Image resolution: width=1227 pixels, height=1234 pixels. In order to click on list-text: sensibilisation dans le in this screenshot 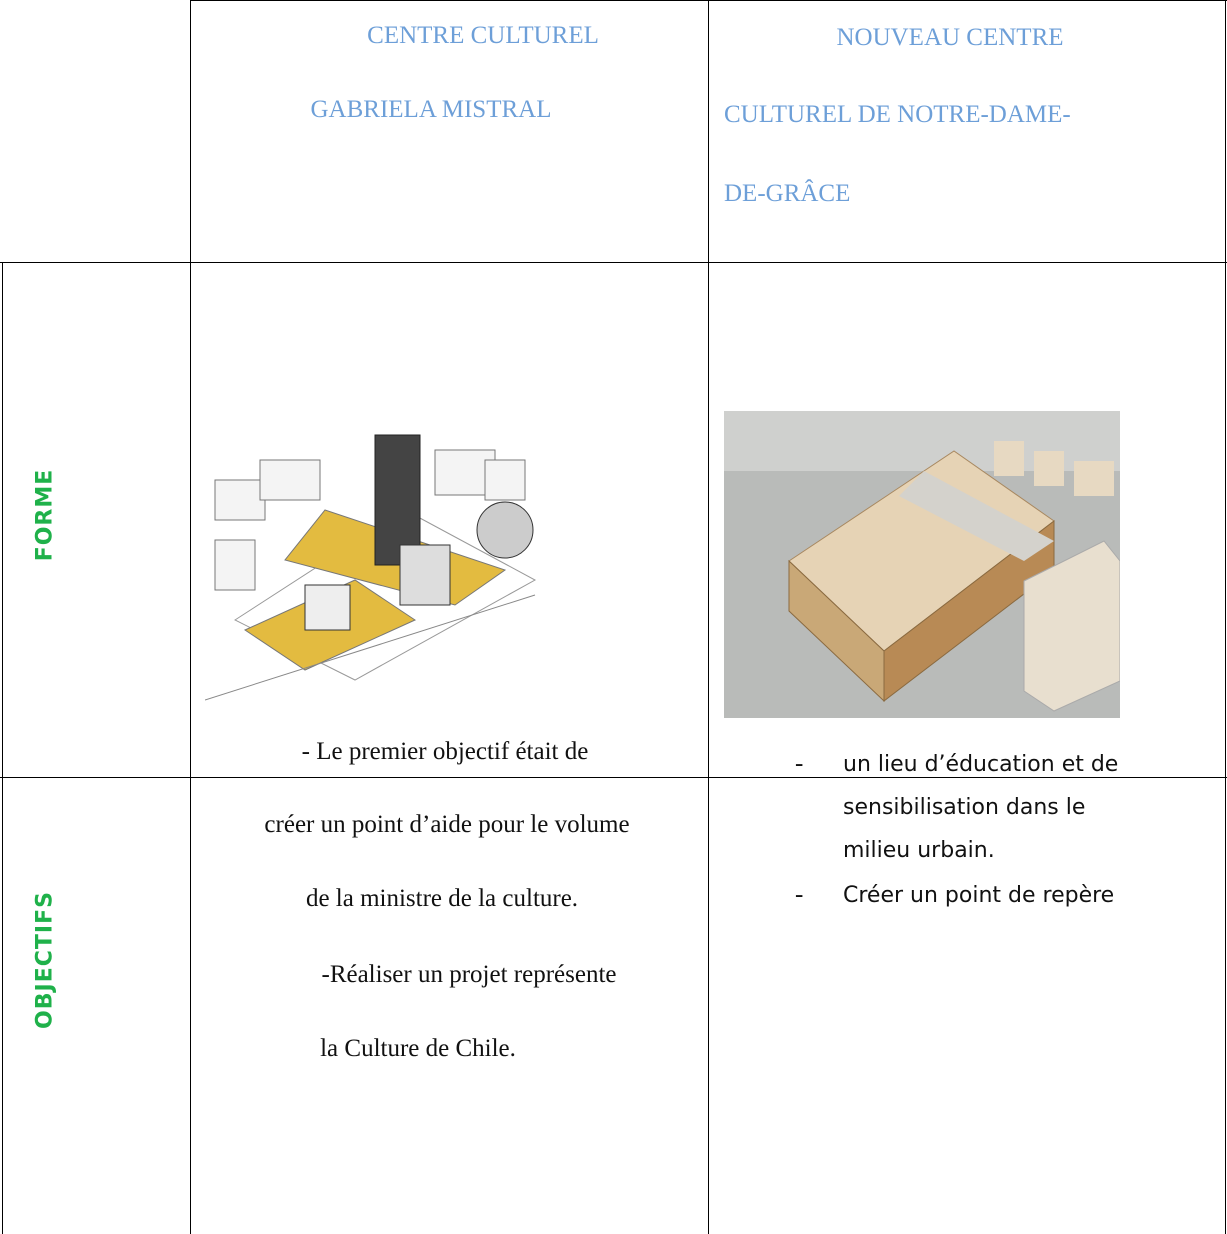, I will do `click(964, 807)`.